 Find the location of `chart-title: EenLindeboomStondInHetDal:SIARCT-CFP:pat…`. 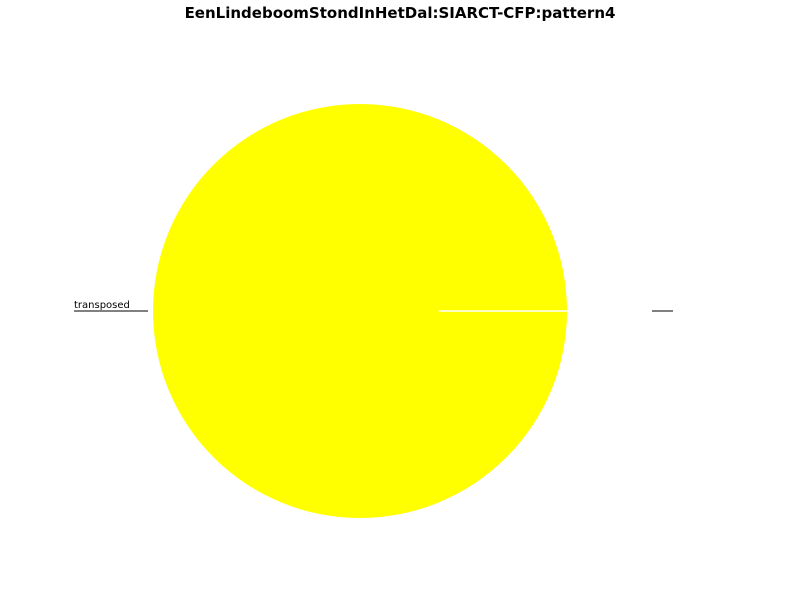

chart-title: EenLindeboomStondInHetDal:SIARCT-CFP:pat… is located at coordinates (400, 13).